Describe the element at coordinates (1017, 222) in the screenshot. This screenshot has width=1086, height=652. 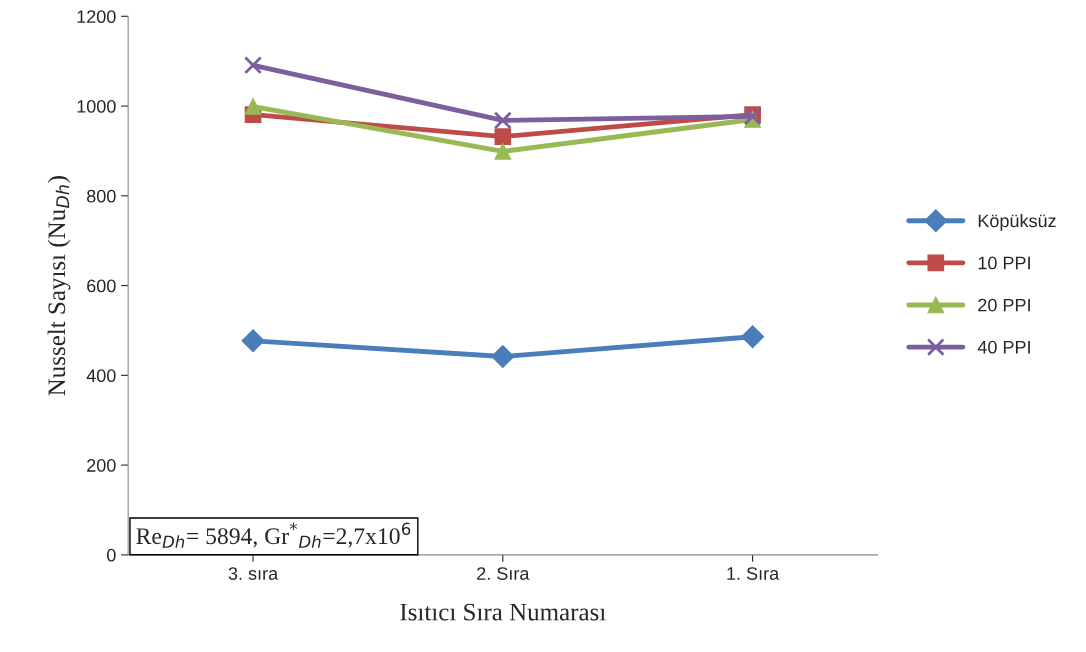
I see `legend-label: Köpüksüz` at that location.